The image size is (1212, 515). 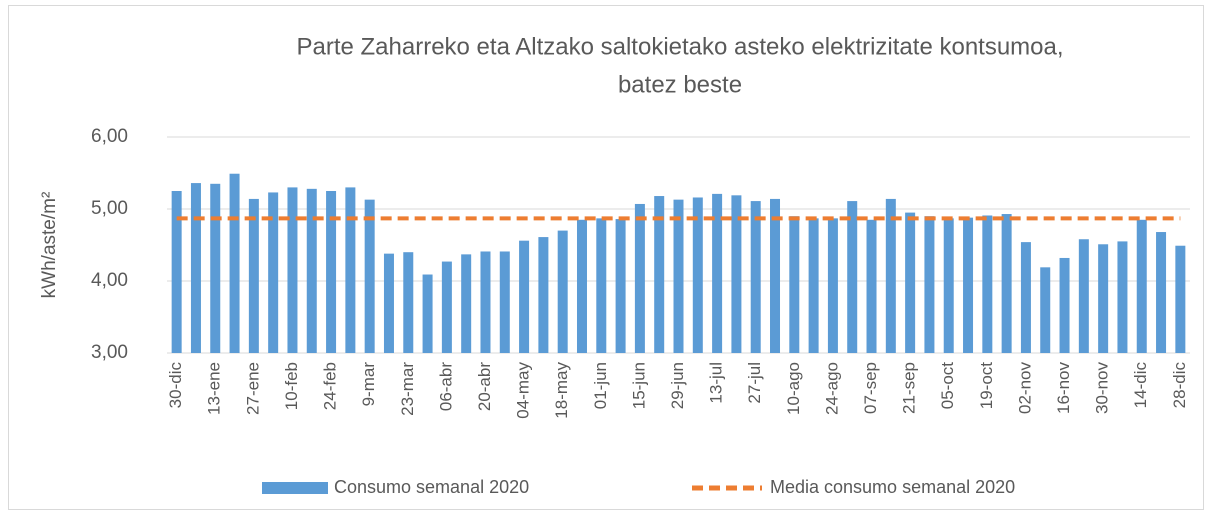 I want to click on y-tick-label: 5,00, so click(x=109, y=208).